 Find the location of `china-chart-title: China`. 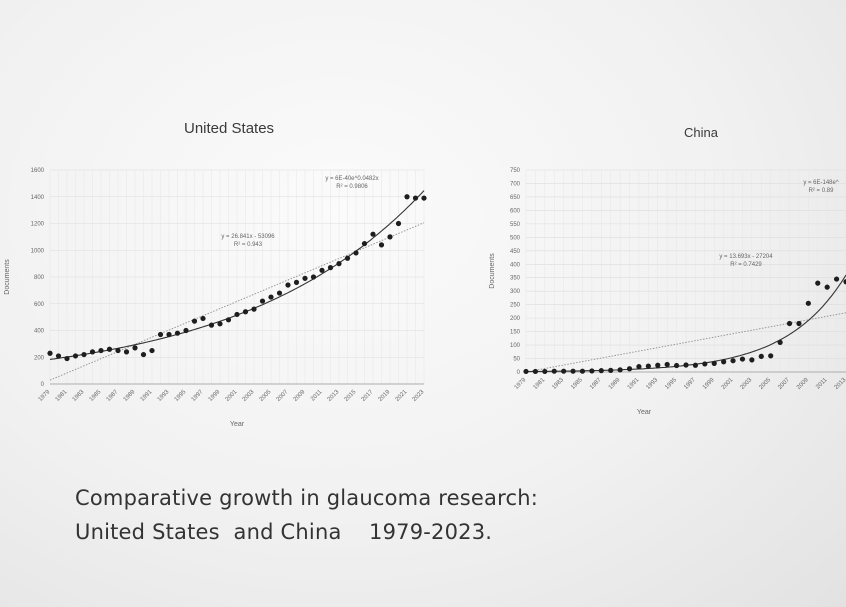

china-chart-title: China is located at coordinates (701, 132).